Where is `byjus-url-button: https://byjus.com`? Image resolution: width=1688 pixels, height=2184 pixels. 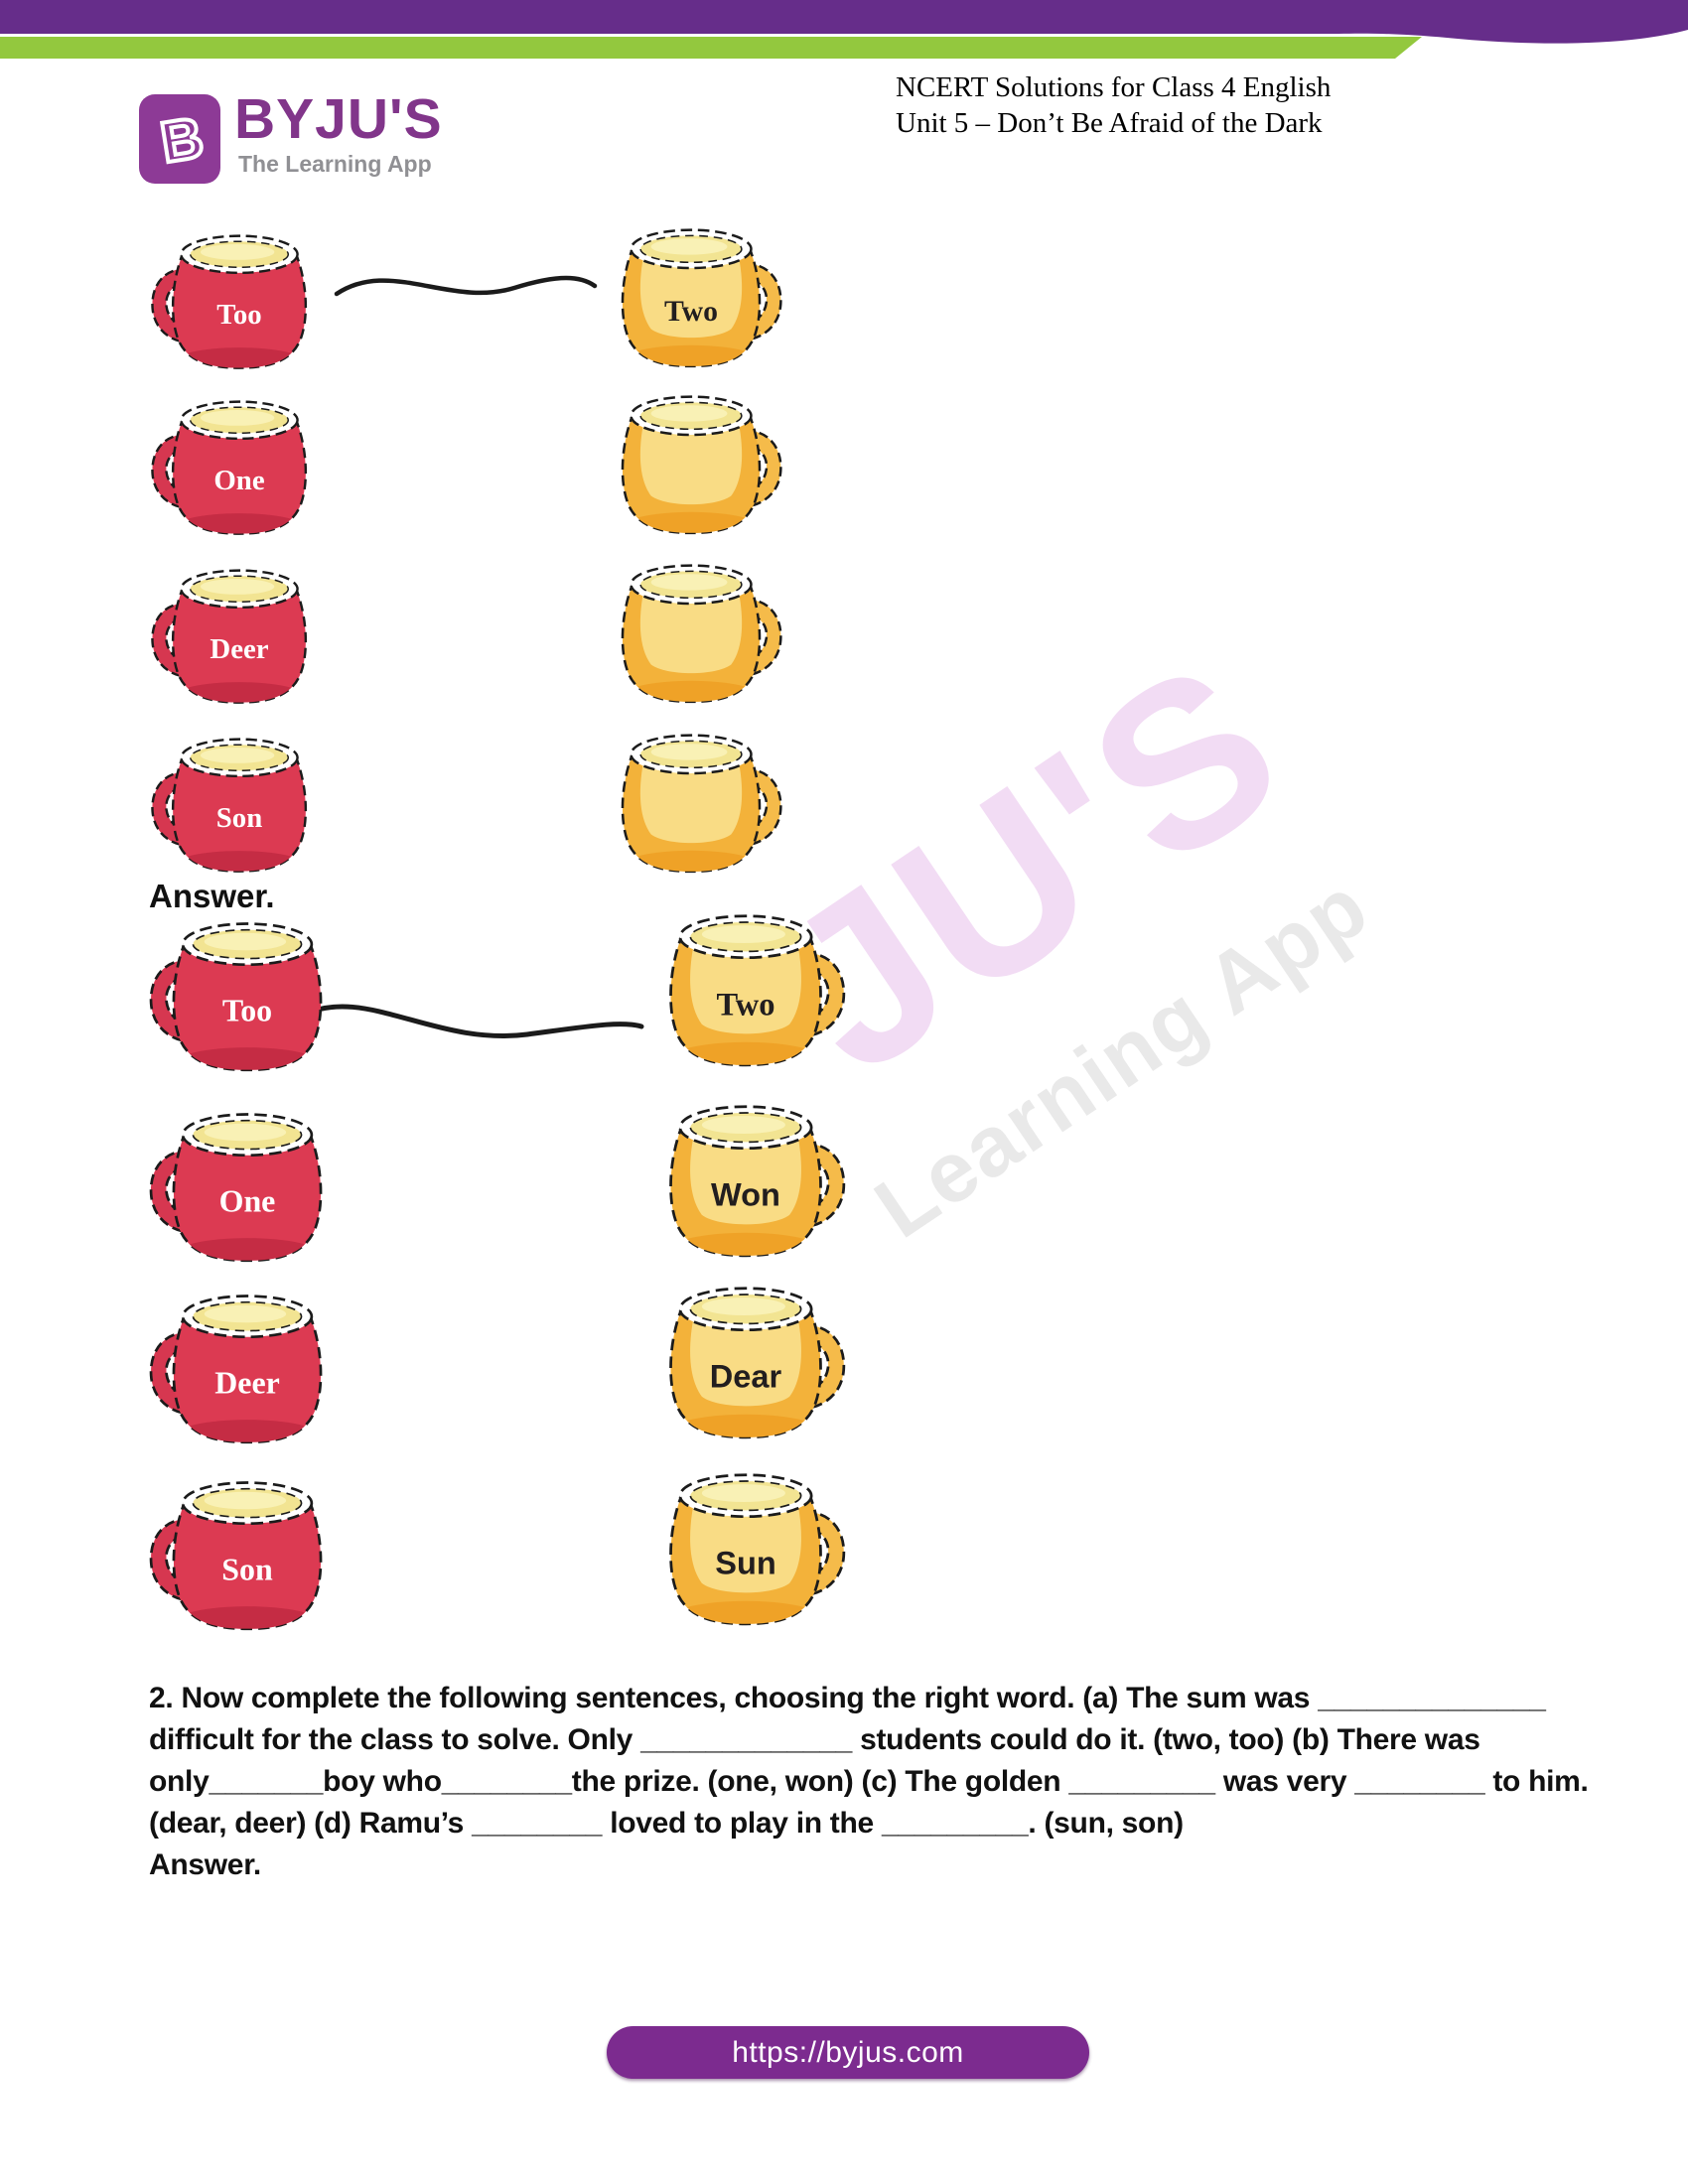
byjus-url-button: https://byjus.com is located at coordinates (848, 2052).